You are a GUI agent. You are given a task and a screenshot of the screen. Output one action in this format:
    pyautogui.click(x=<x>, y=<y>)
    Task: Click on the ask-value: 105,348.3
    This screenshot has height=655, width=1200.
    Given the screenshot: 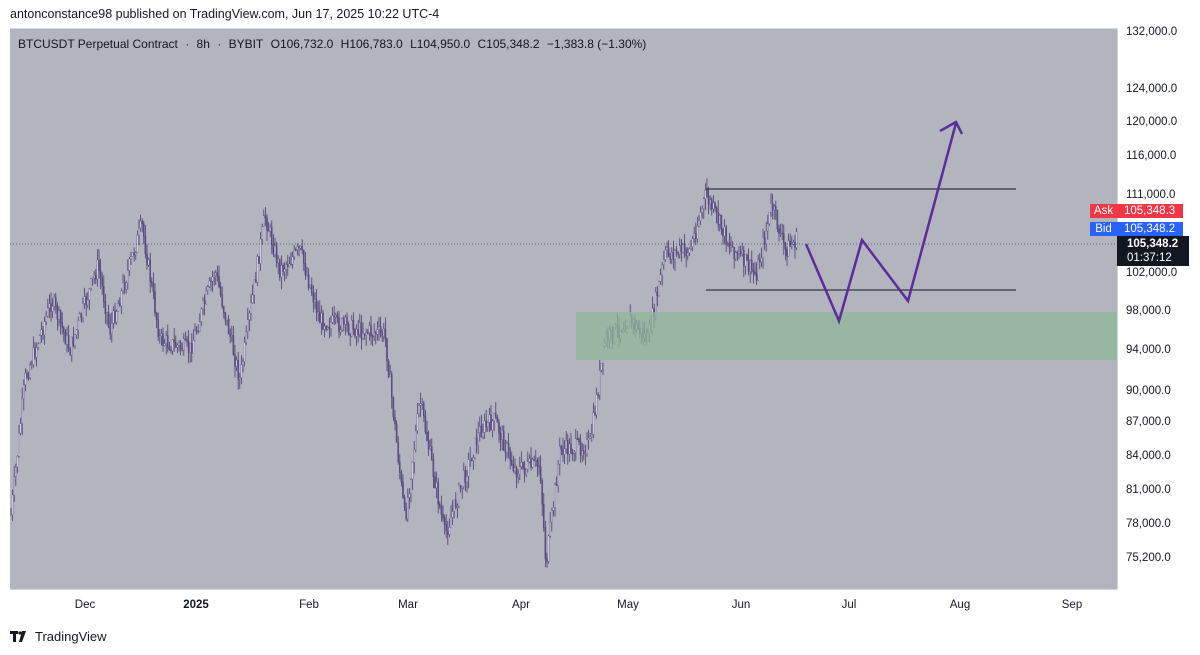 What is the action you would take?
    pyautogui.click(x=1150, y=211)
    